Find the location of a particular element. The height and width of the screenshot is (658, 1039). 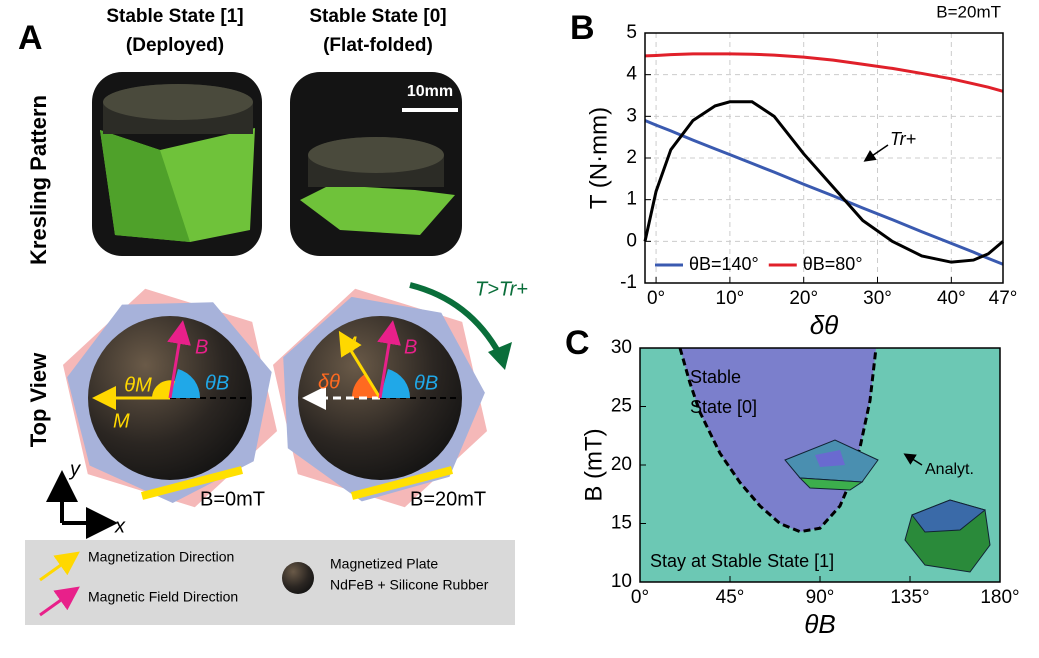

axis-name: y is located at coordinates (74, 469).